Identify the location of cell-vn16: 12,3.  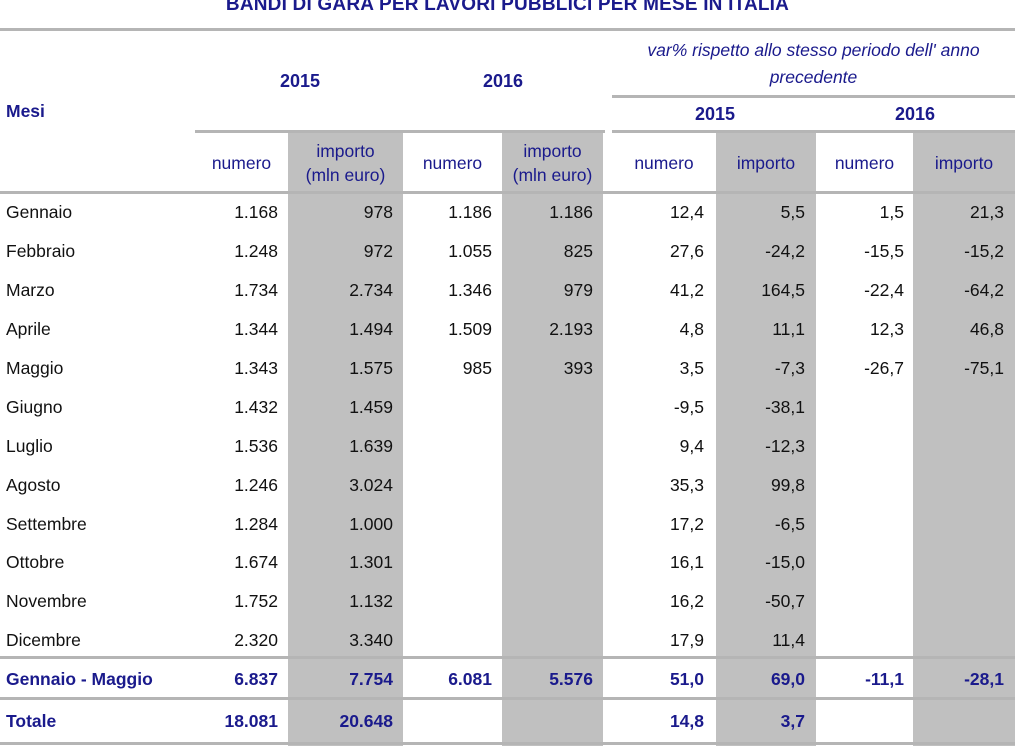
(886, 329).